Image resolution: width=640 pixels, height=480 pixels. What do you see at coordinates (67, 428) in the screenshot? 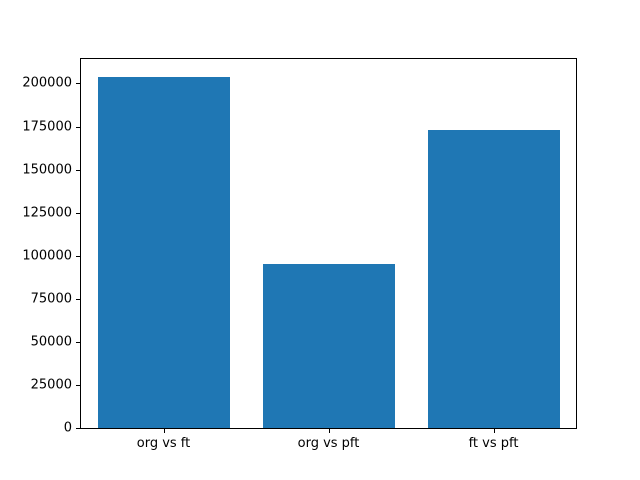
I see `y-axis-tick-label: 0` at bounding box center [67, 428].